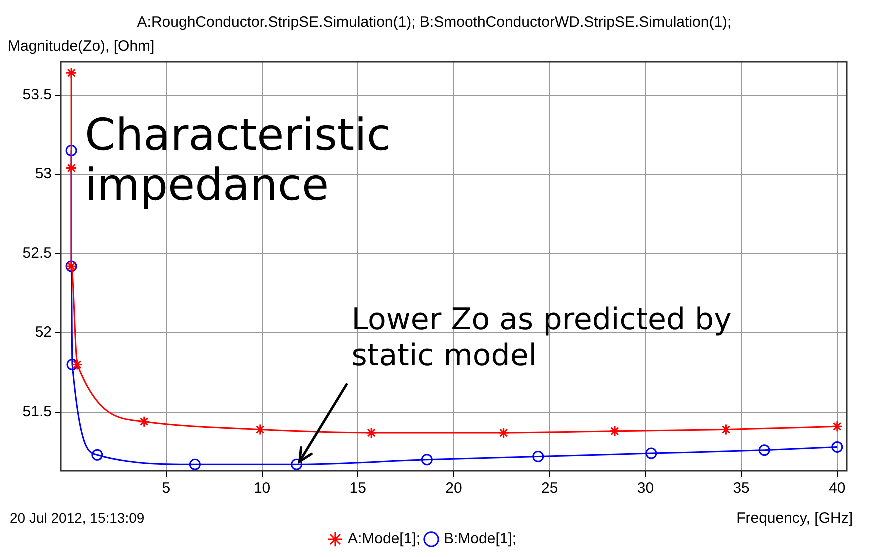 The height and width of the screenshot is (557, 869). What do you see at coordinates (37, 253) in the screenshot?
I see `y-tick-label: 52.5` at bounding box center [37, 253].